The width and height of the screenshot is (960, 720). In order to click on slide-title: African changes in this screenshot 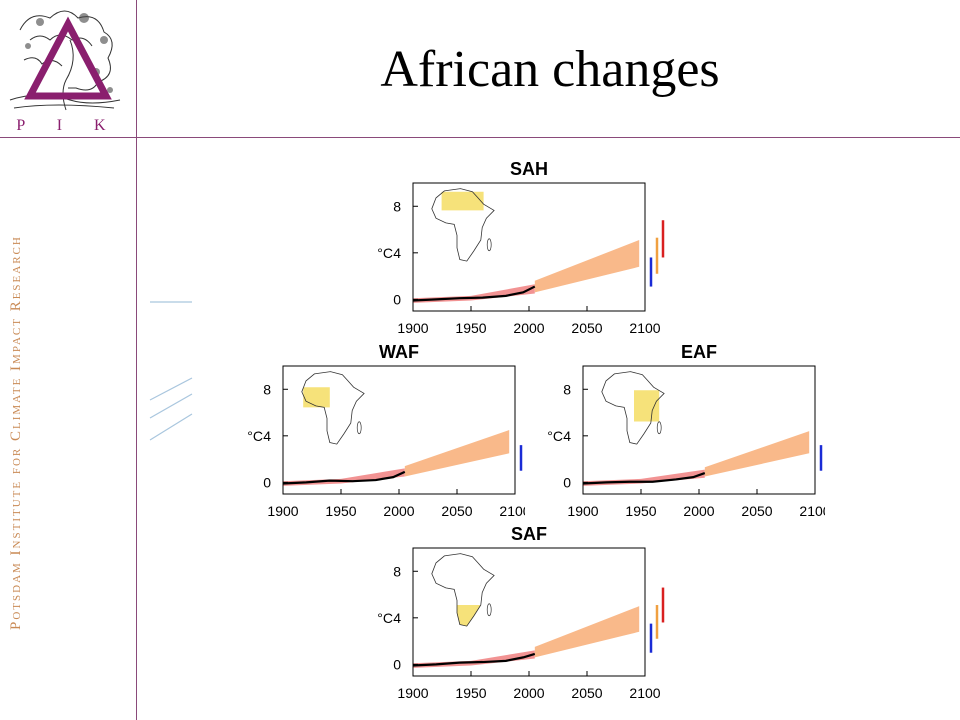, I will do `click(550, 69)`.